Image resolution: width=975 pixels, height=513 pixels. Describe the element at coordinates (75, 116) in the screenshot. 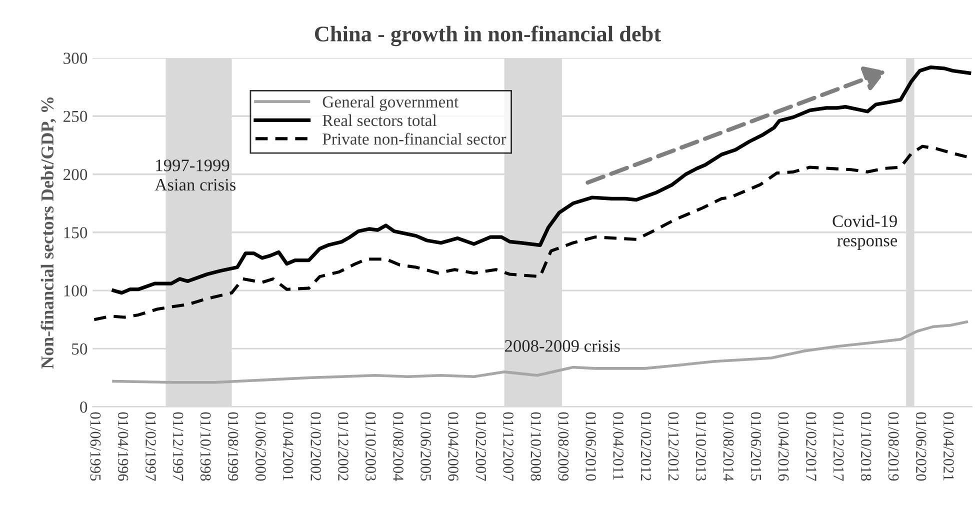

I see `y-tick-label: 250` at that location.